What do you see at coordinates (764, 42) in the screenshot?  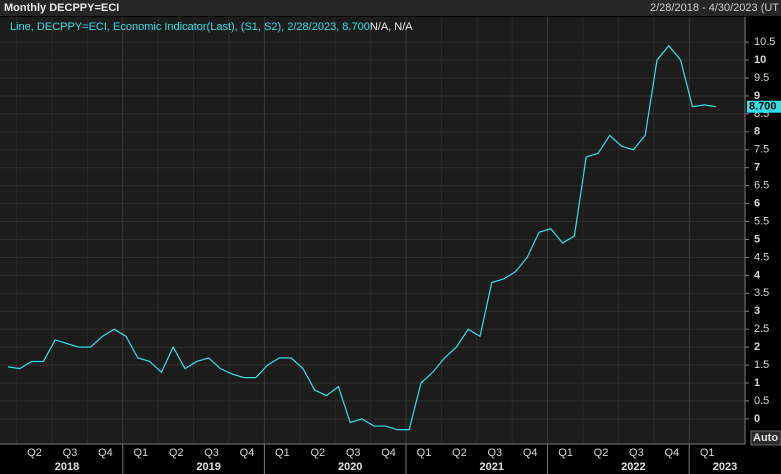 I see `y-tick-label: 10.5` at bounding box center [764, 42].